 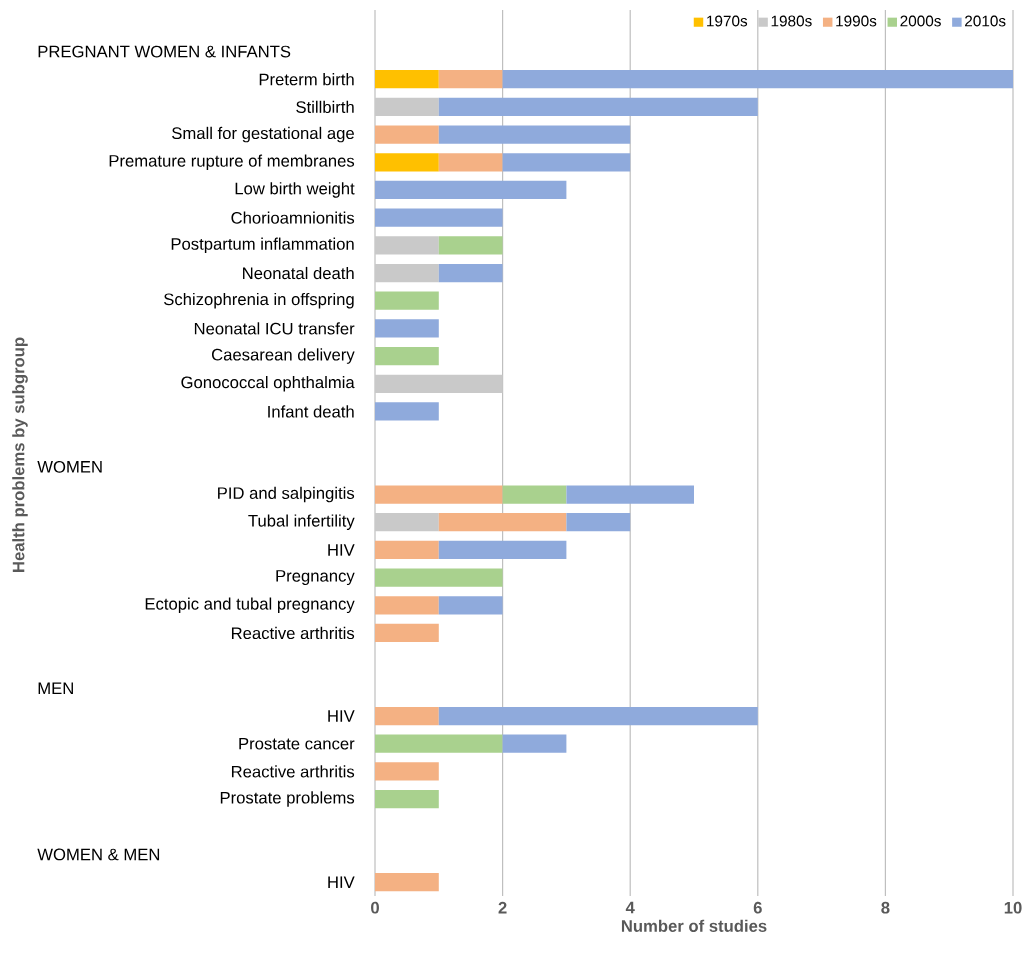 What do you see at coordinates (885, 907) in the screenshot?
I see `x-tick-label: 8` at bounding box center [885, 907].